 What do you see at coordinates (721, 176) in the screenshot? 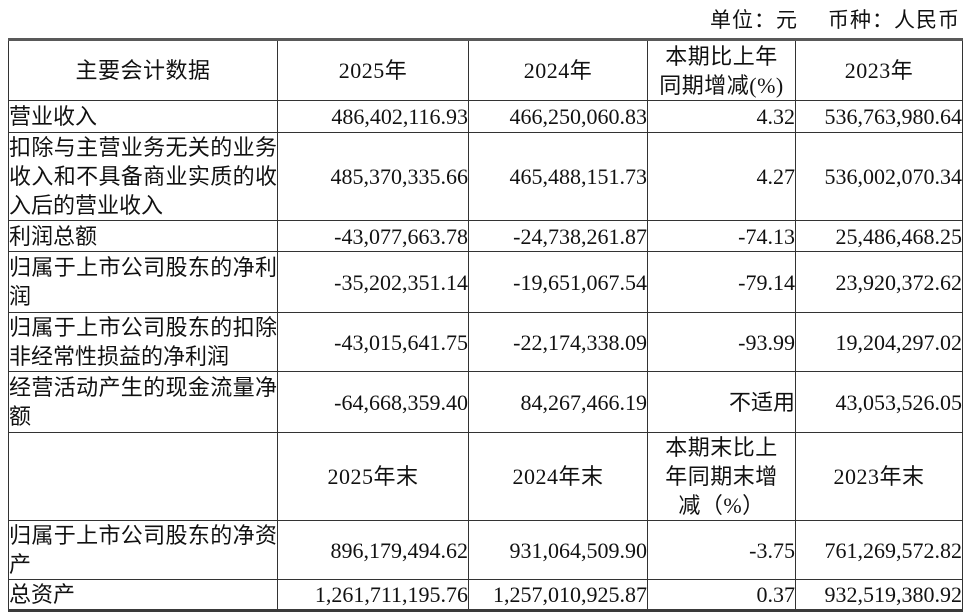
I see `value-change: 4.27` at bounding box center [721, 176].